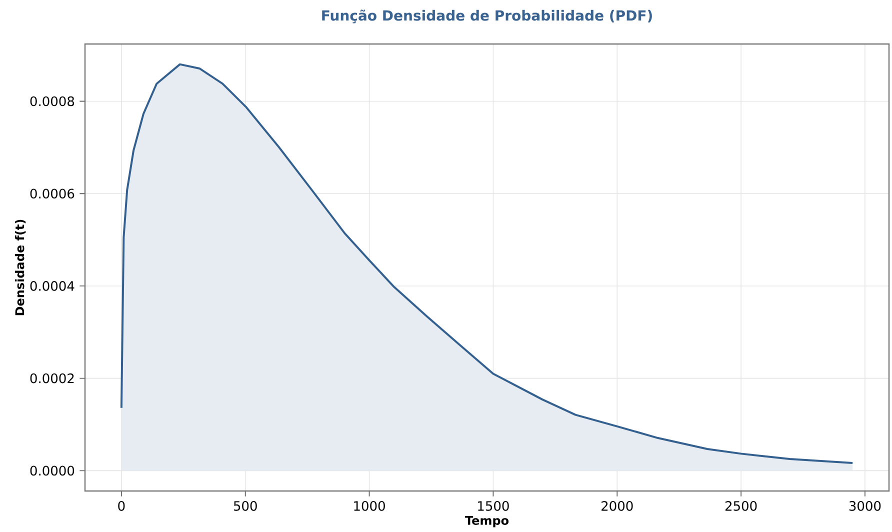  I want to click on y-axis-title: Densidade f(t), so click(20, 268).